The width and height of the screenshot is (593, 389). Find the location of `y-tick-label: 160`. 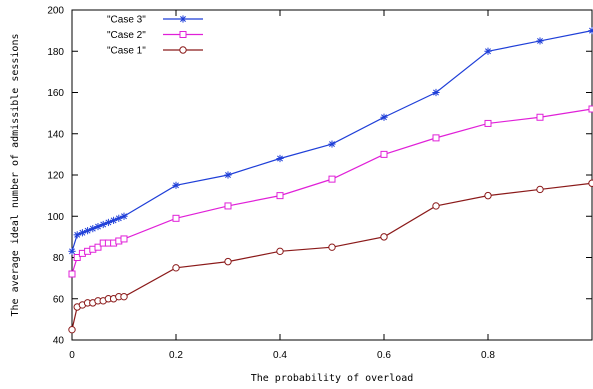

y-tick-label: 160 is located at coordinates (55, 93).